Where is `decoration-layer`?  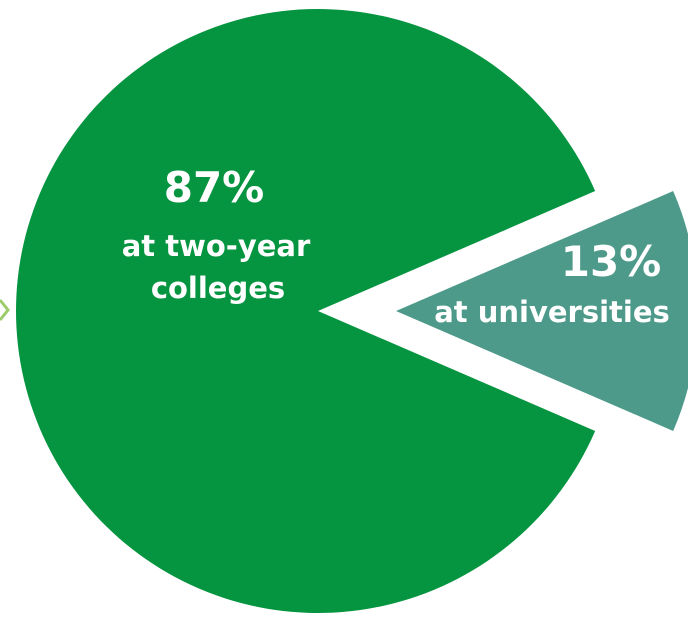
decoration-layer is located at coordinates (5, 310).